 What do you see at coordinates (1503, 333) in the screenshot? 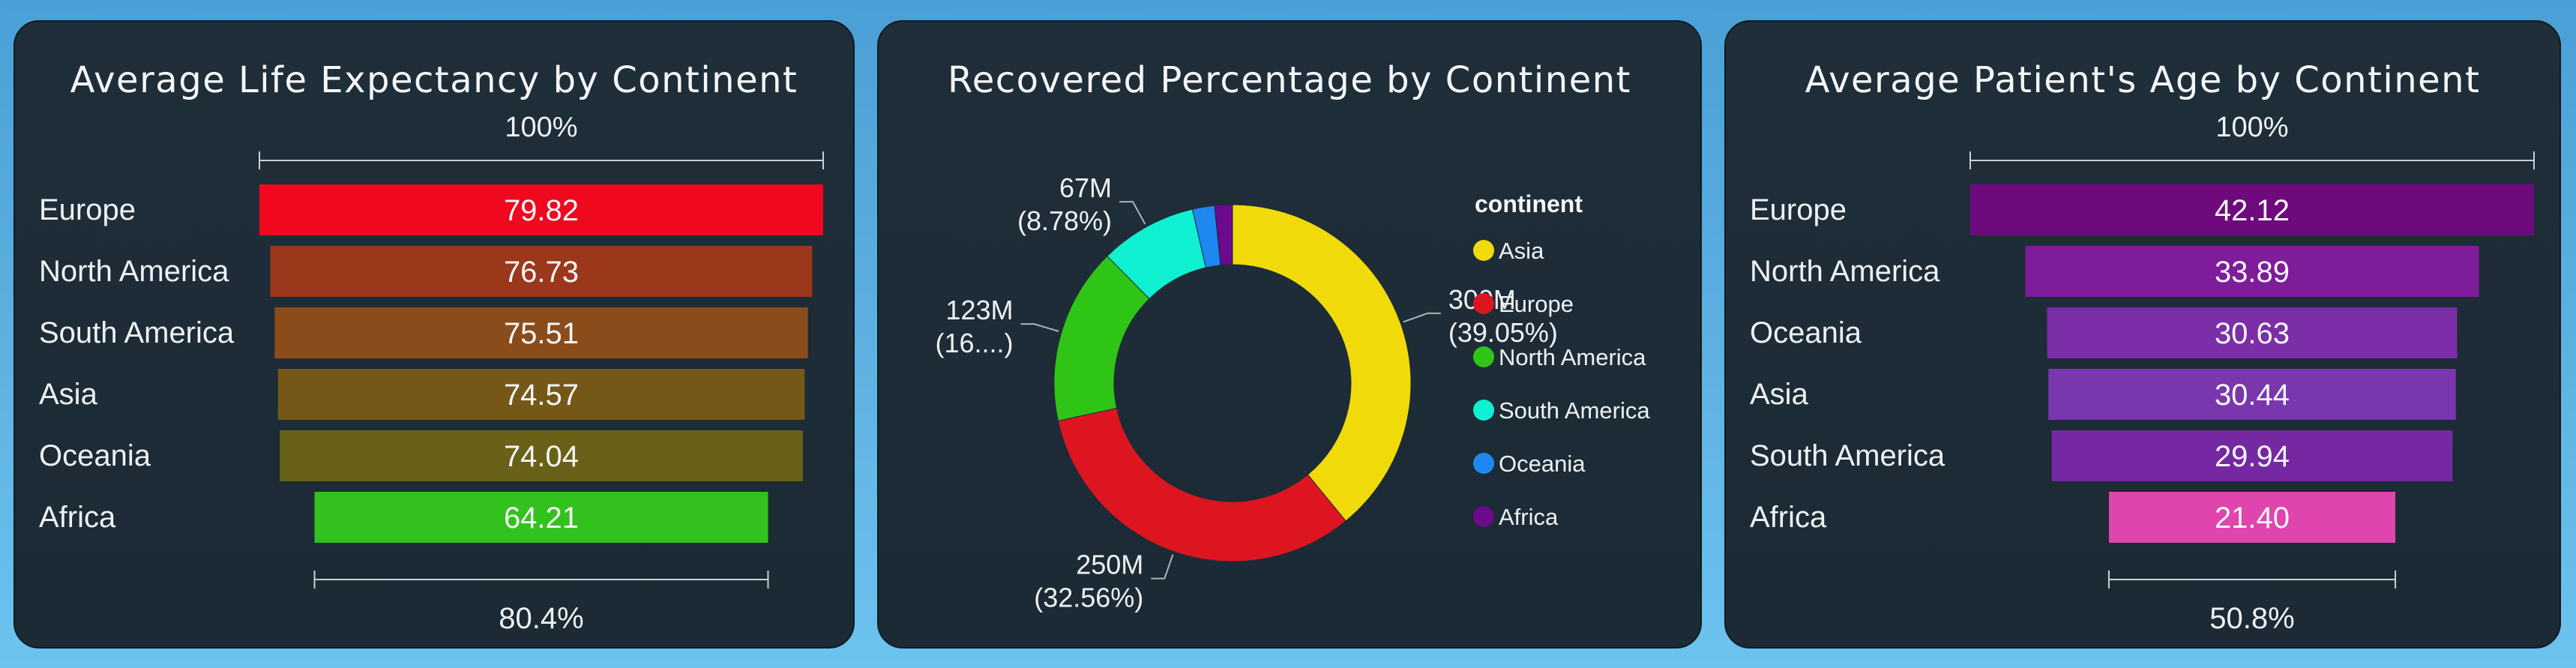
I see `data-label: (39.05%)` at bounding box center [1503, 333].